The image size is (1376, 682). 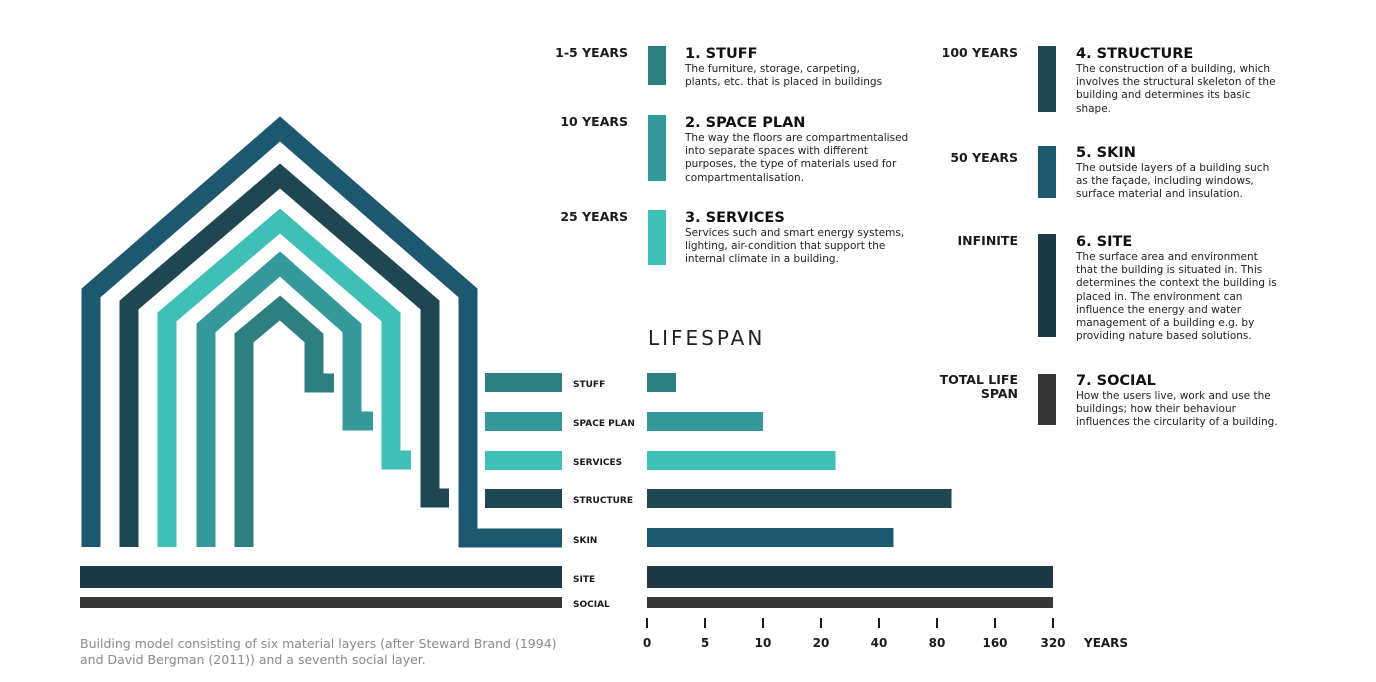 What do you see at coordinates (1116, 381) in the screenshot?
I see `layer-title: 7. SOCIAL` at bounding box center [1116, 381].